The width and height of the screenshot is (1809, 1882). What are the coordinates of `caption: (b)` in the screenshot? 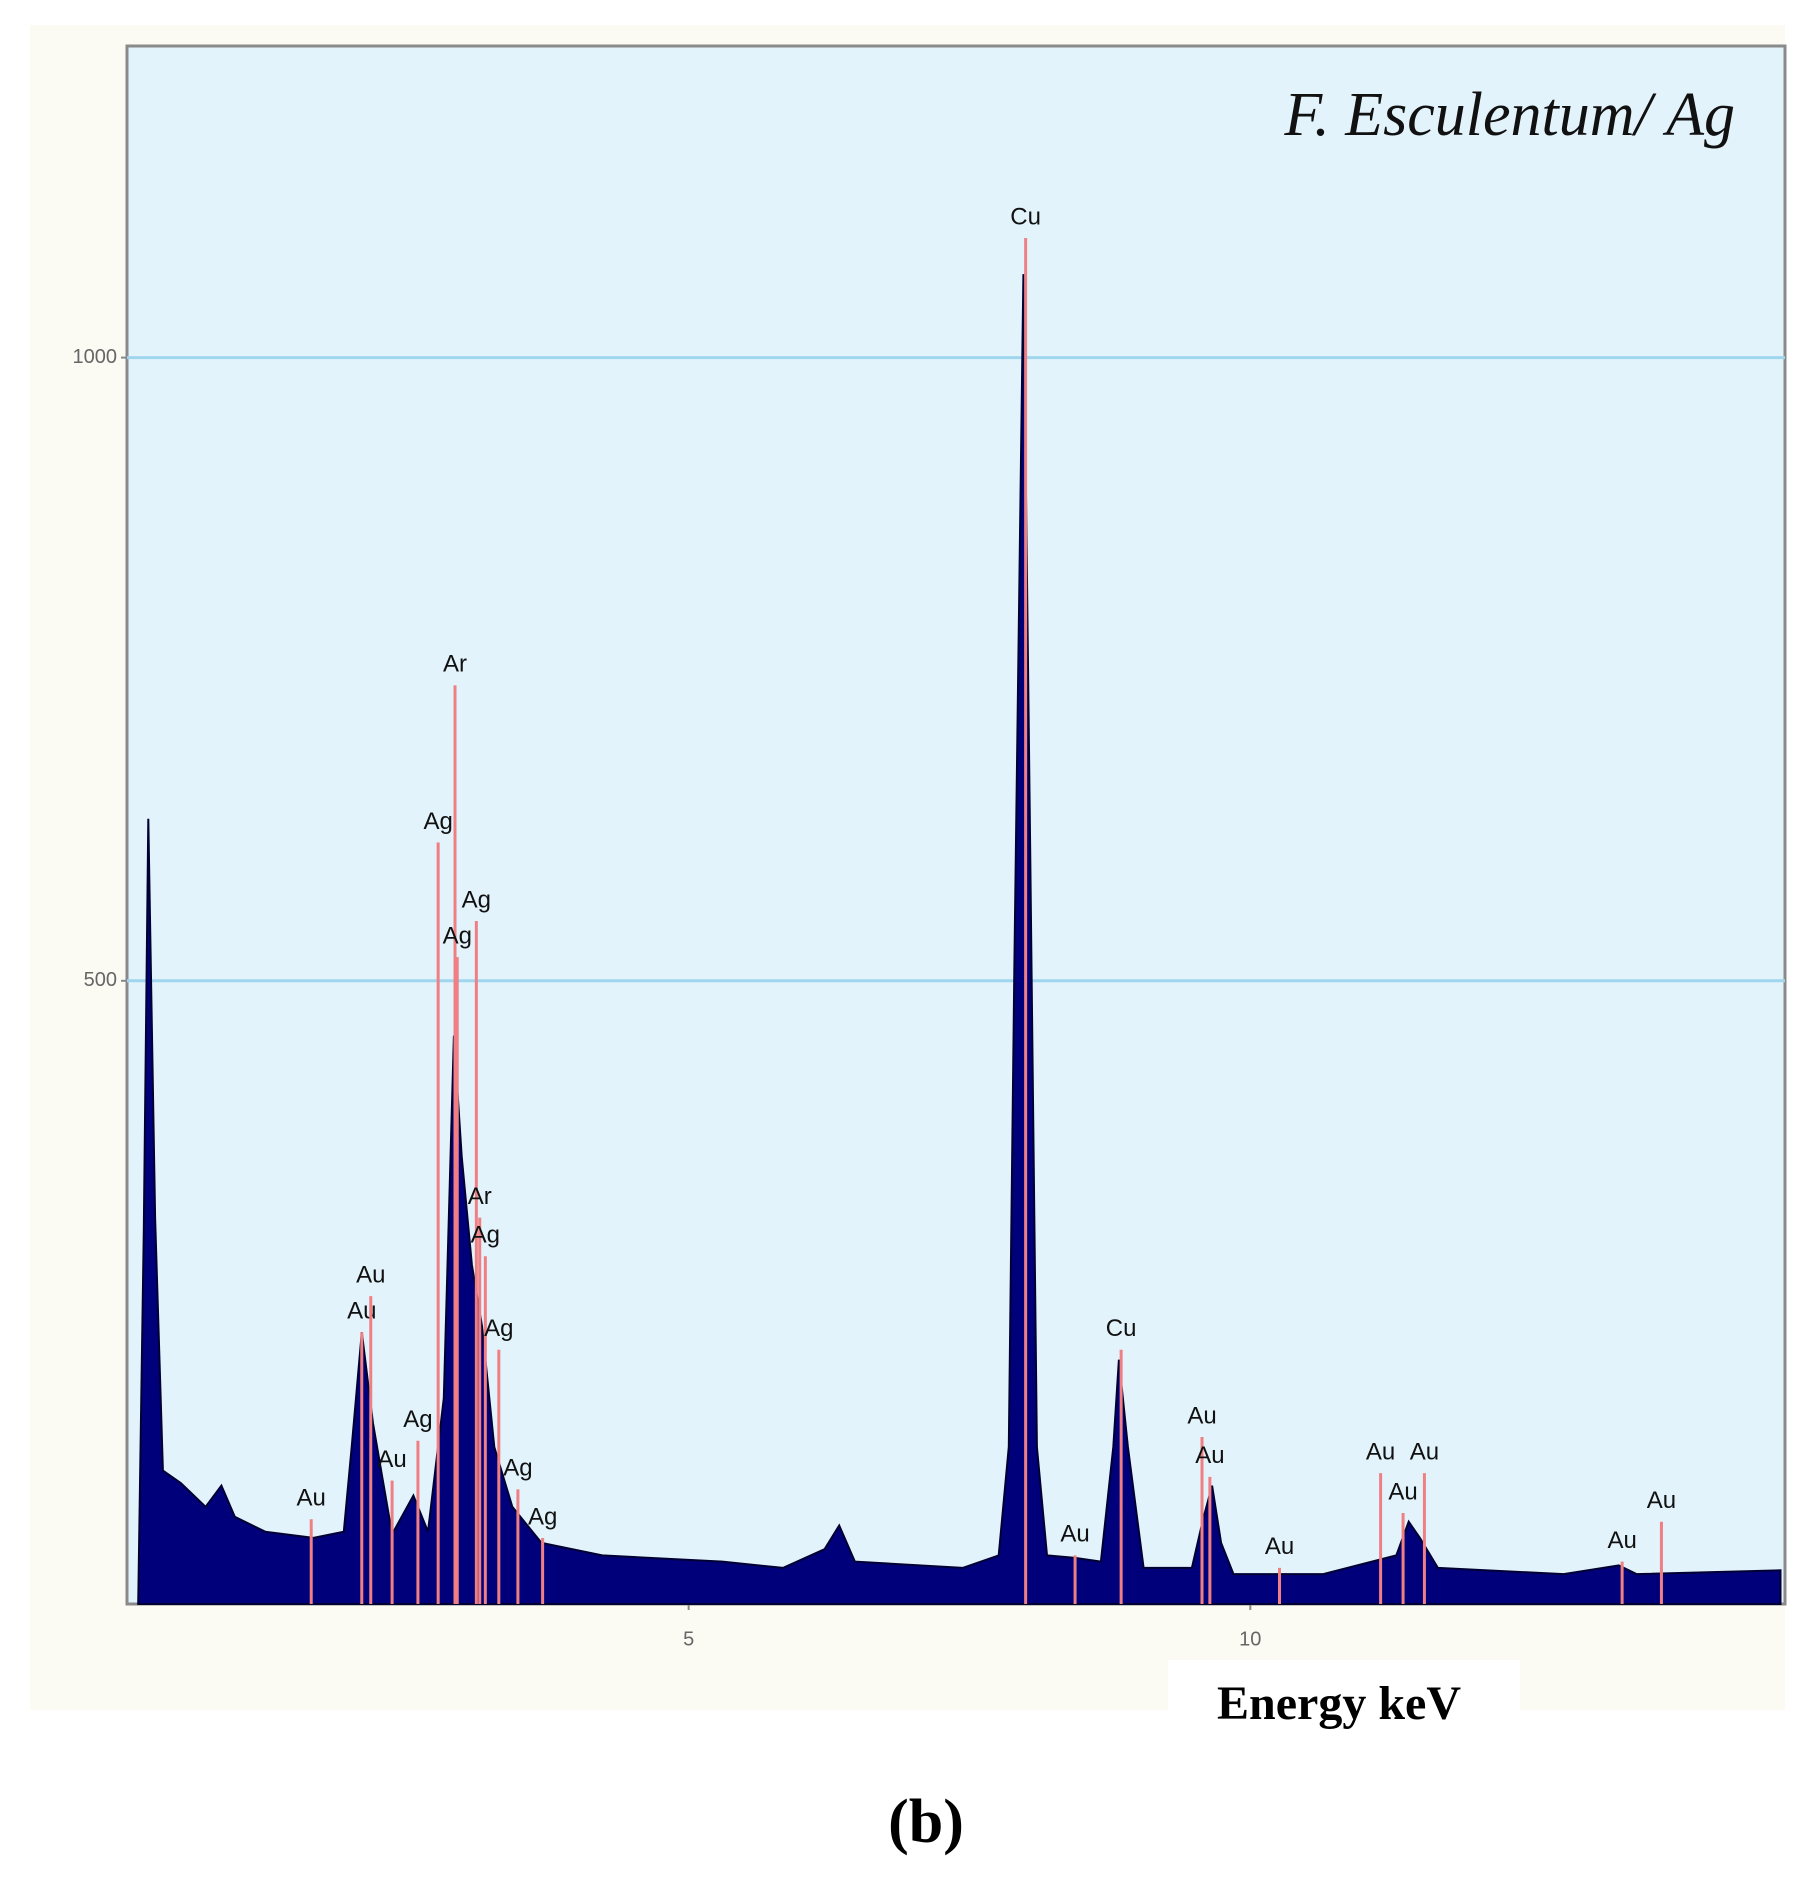 It's located at (926, 1822).